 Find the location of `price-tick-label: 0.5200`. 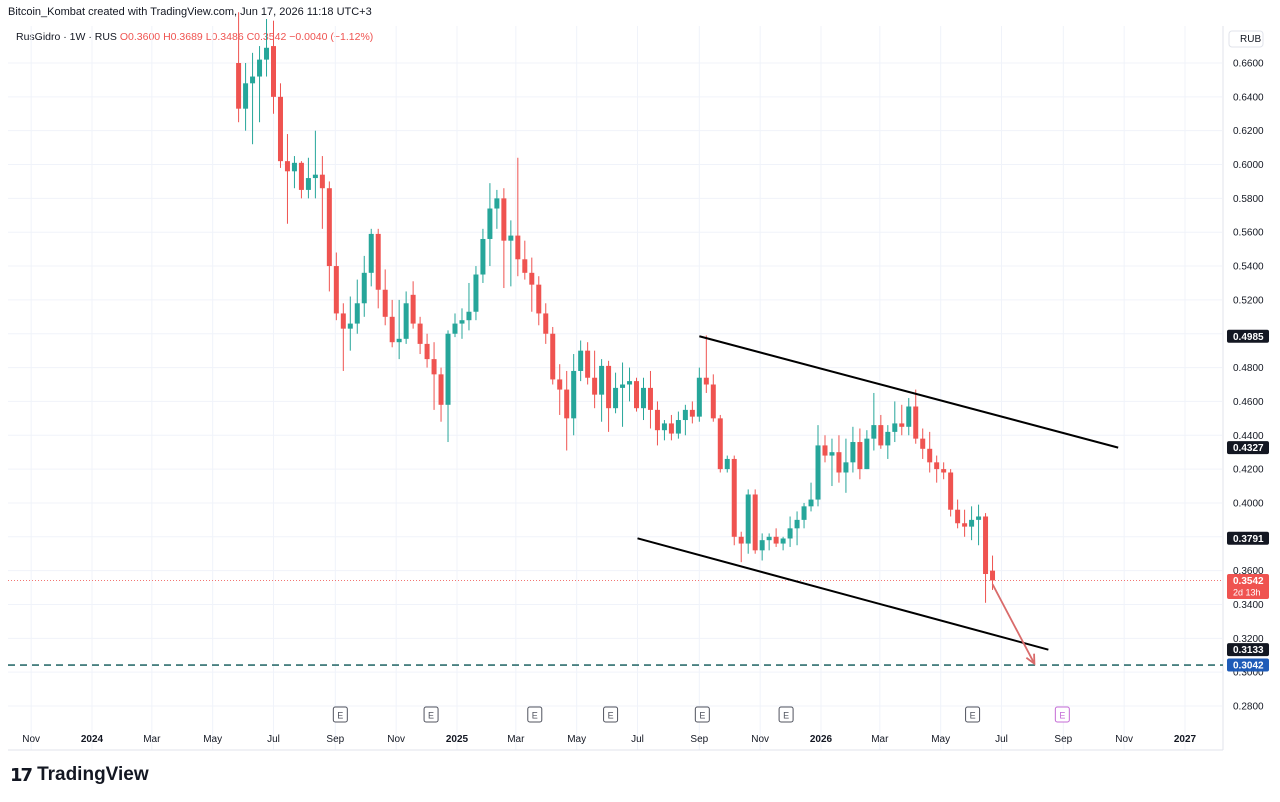

price-tick-label: 0.5200 is located at coordinates (1248, 300).